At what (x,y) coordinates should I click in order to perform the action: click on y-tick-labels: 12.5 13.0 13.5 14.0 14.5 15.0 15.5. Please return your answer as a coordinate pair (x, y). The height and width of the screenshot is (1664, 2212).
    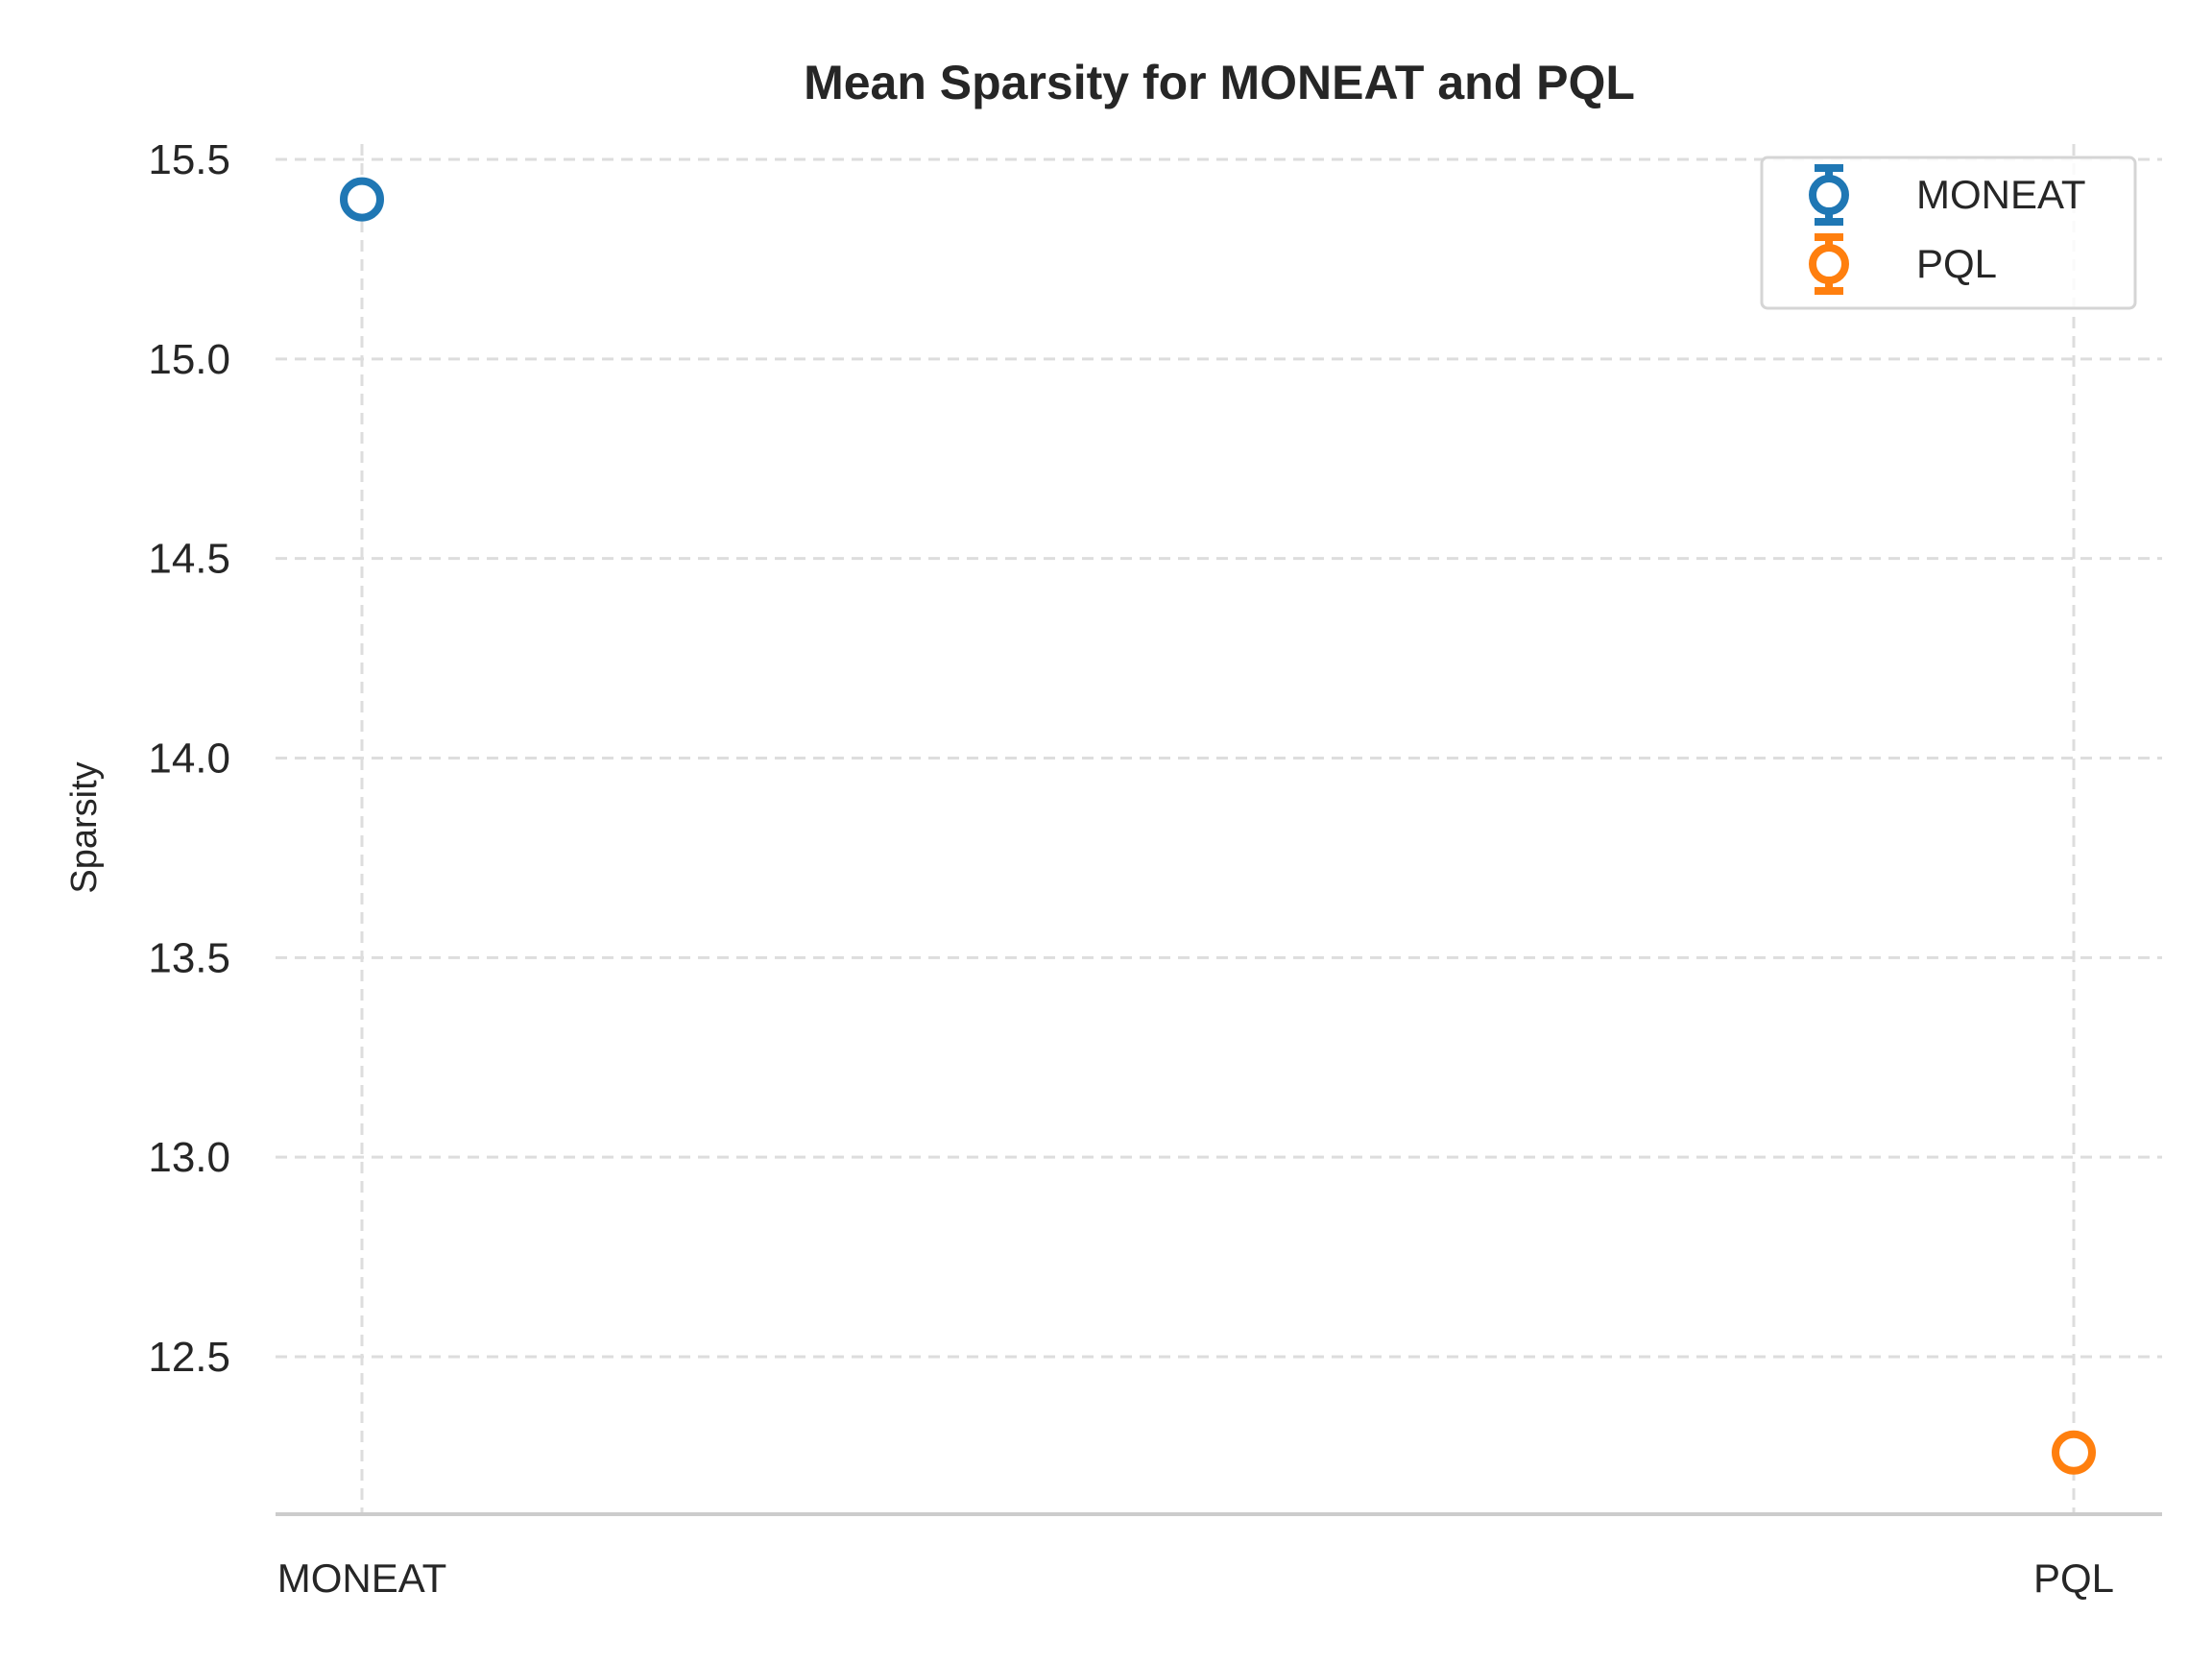
    Looking at the image, I should click on (189, 758).